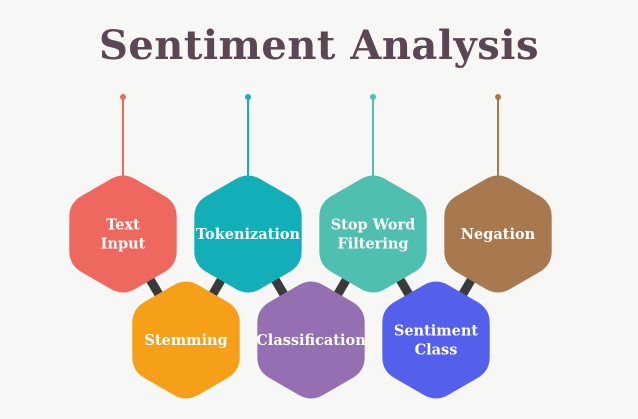  I want to click on hexagon-negation: Negation, so click(498, 234).